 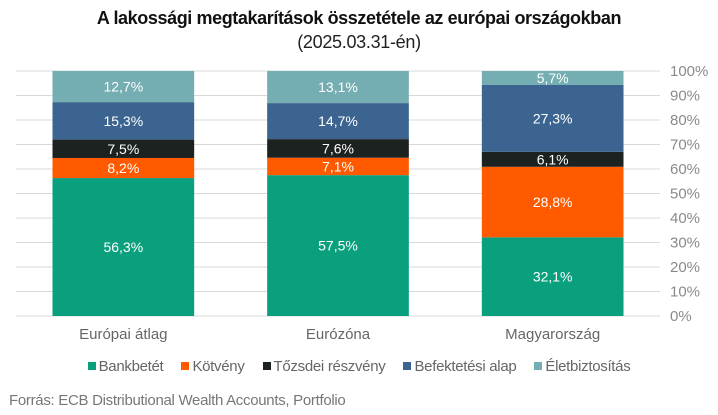 I want to click on y-tick-label: 100%, so click(x=689, y=71).